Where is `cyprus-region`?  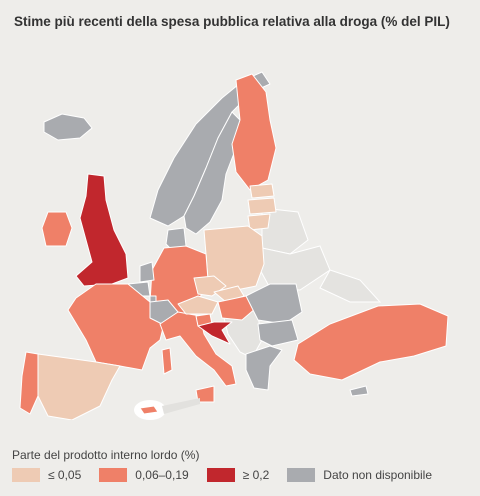 cyprus-region is located at coordinates (359, 391).